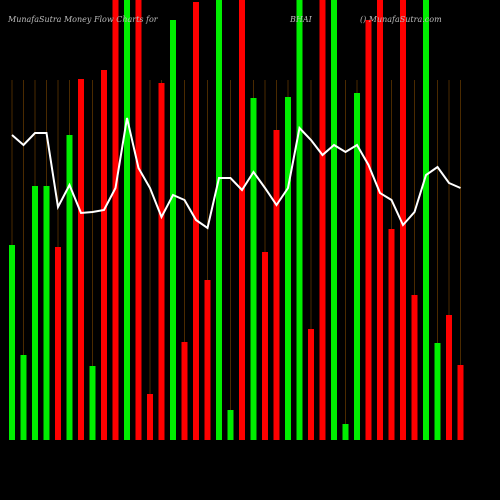 Image resolution: width=500 pixels, height=500 pixels. Describe the element at coordinates (401, 19) in the screenshot. I see `chart-title: () MunafaSutra.com` at that location.